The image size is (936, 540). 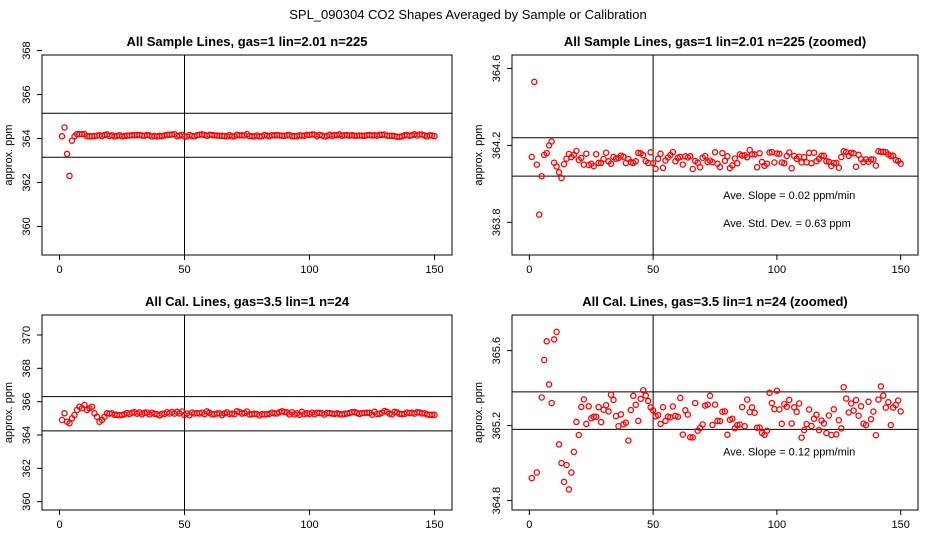 What do you see at coordinates (27, 501) in the screenshot?
I see `y-tick-label: 360` at bounding box center [27, 501].